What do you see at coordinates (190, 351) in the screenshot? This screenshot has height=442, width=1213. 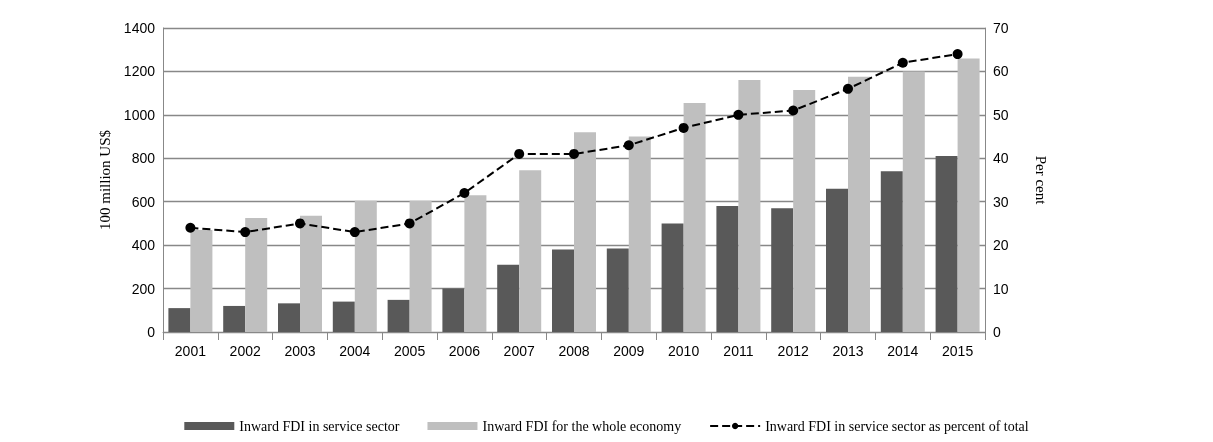 I see `x-tick-label: 2001` at bounding box center [190, 351].